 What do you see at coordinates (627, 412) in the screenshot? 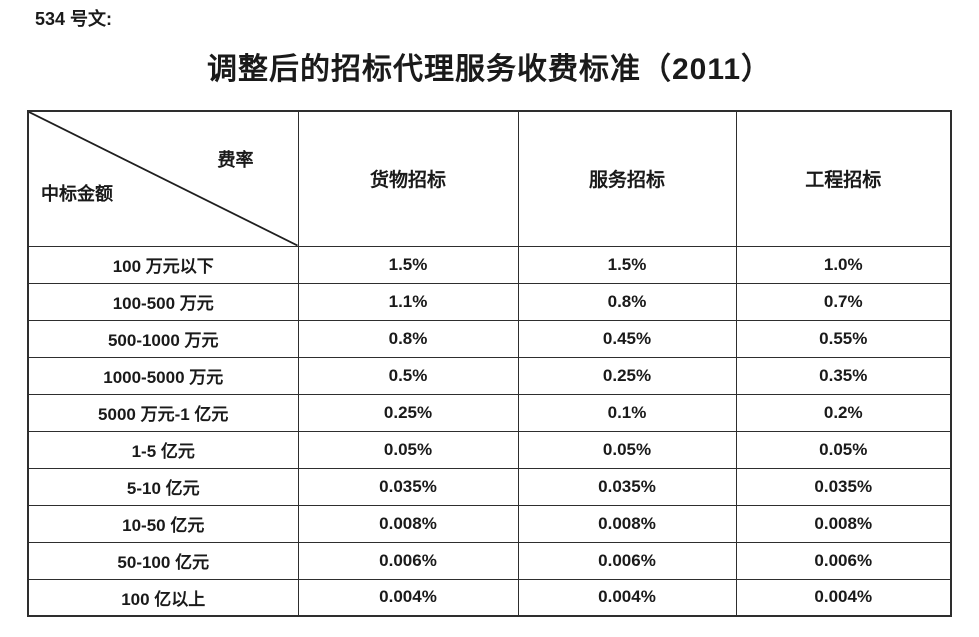
I see `rate-value-cell: 0.1%` at bounding box center [627, 412].